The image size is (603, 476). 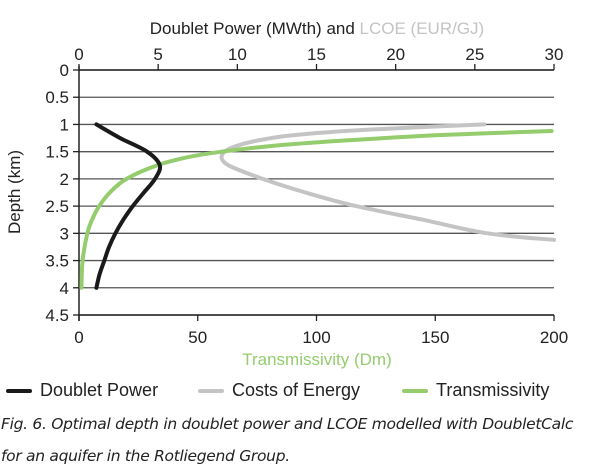 I want to click on legend-swatch-costs-of-energy, so click(x=211, y=390).